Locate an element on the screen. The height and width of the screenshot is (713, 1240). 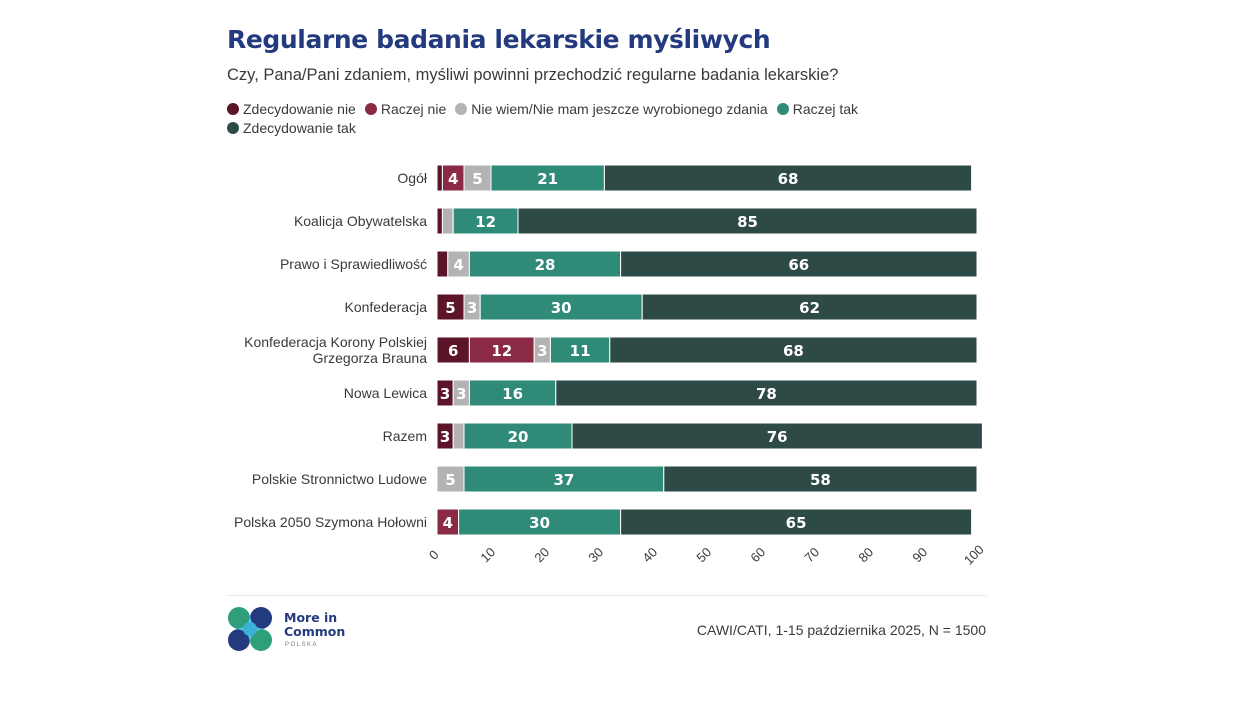
data-label: 6 is located at coordinates (453, 351).